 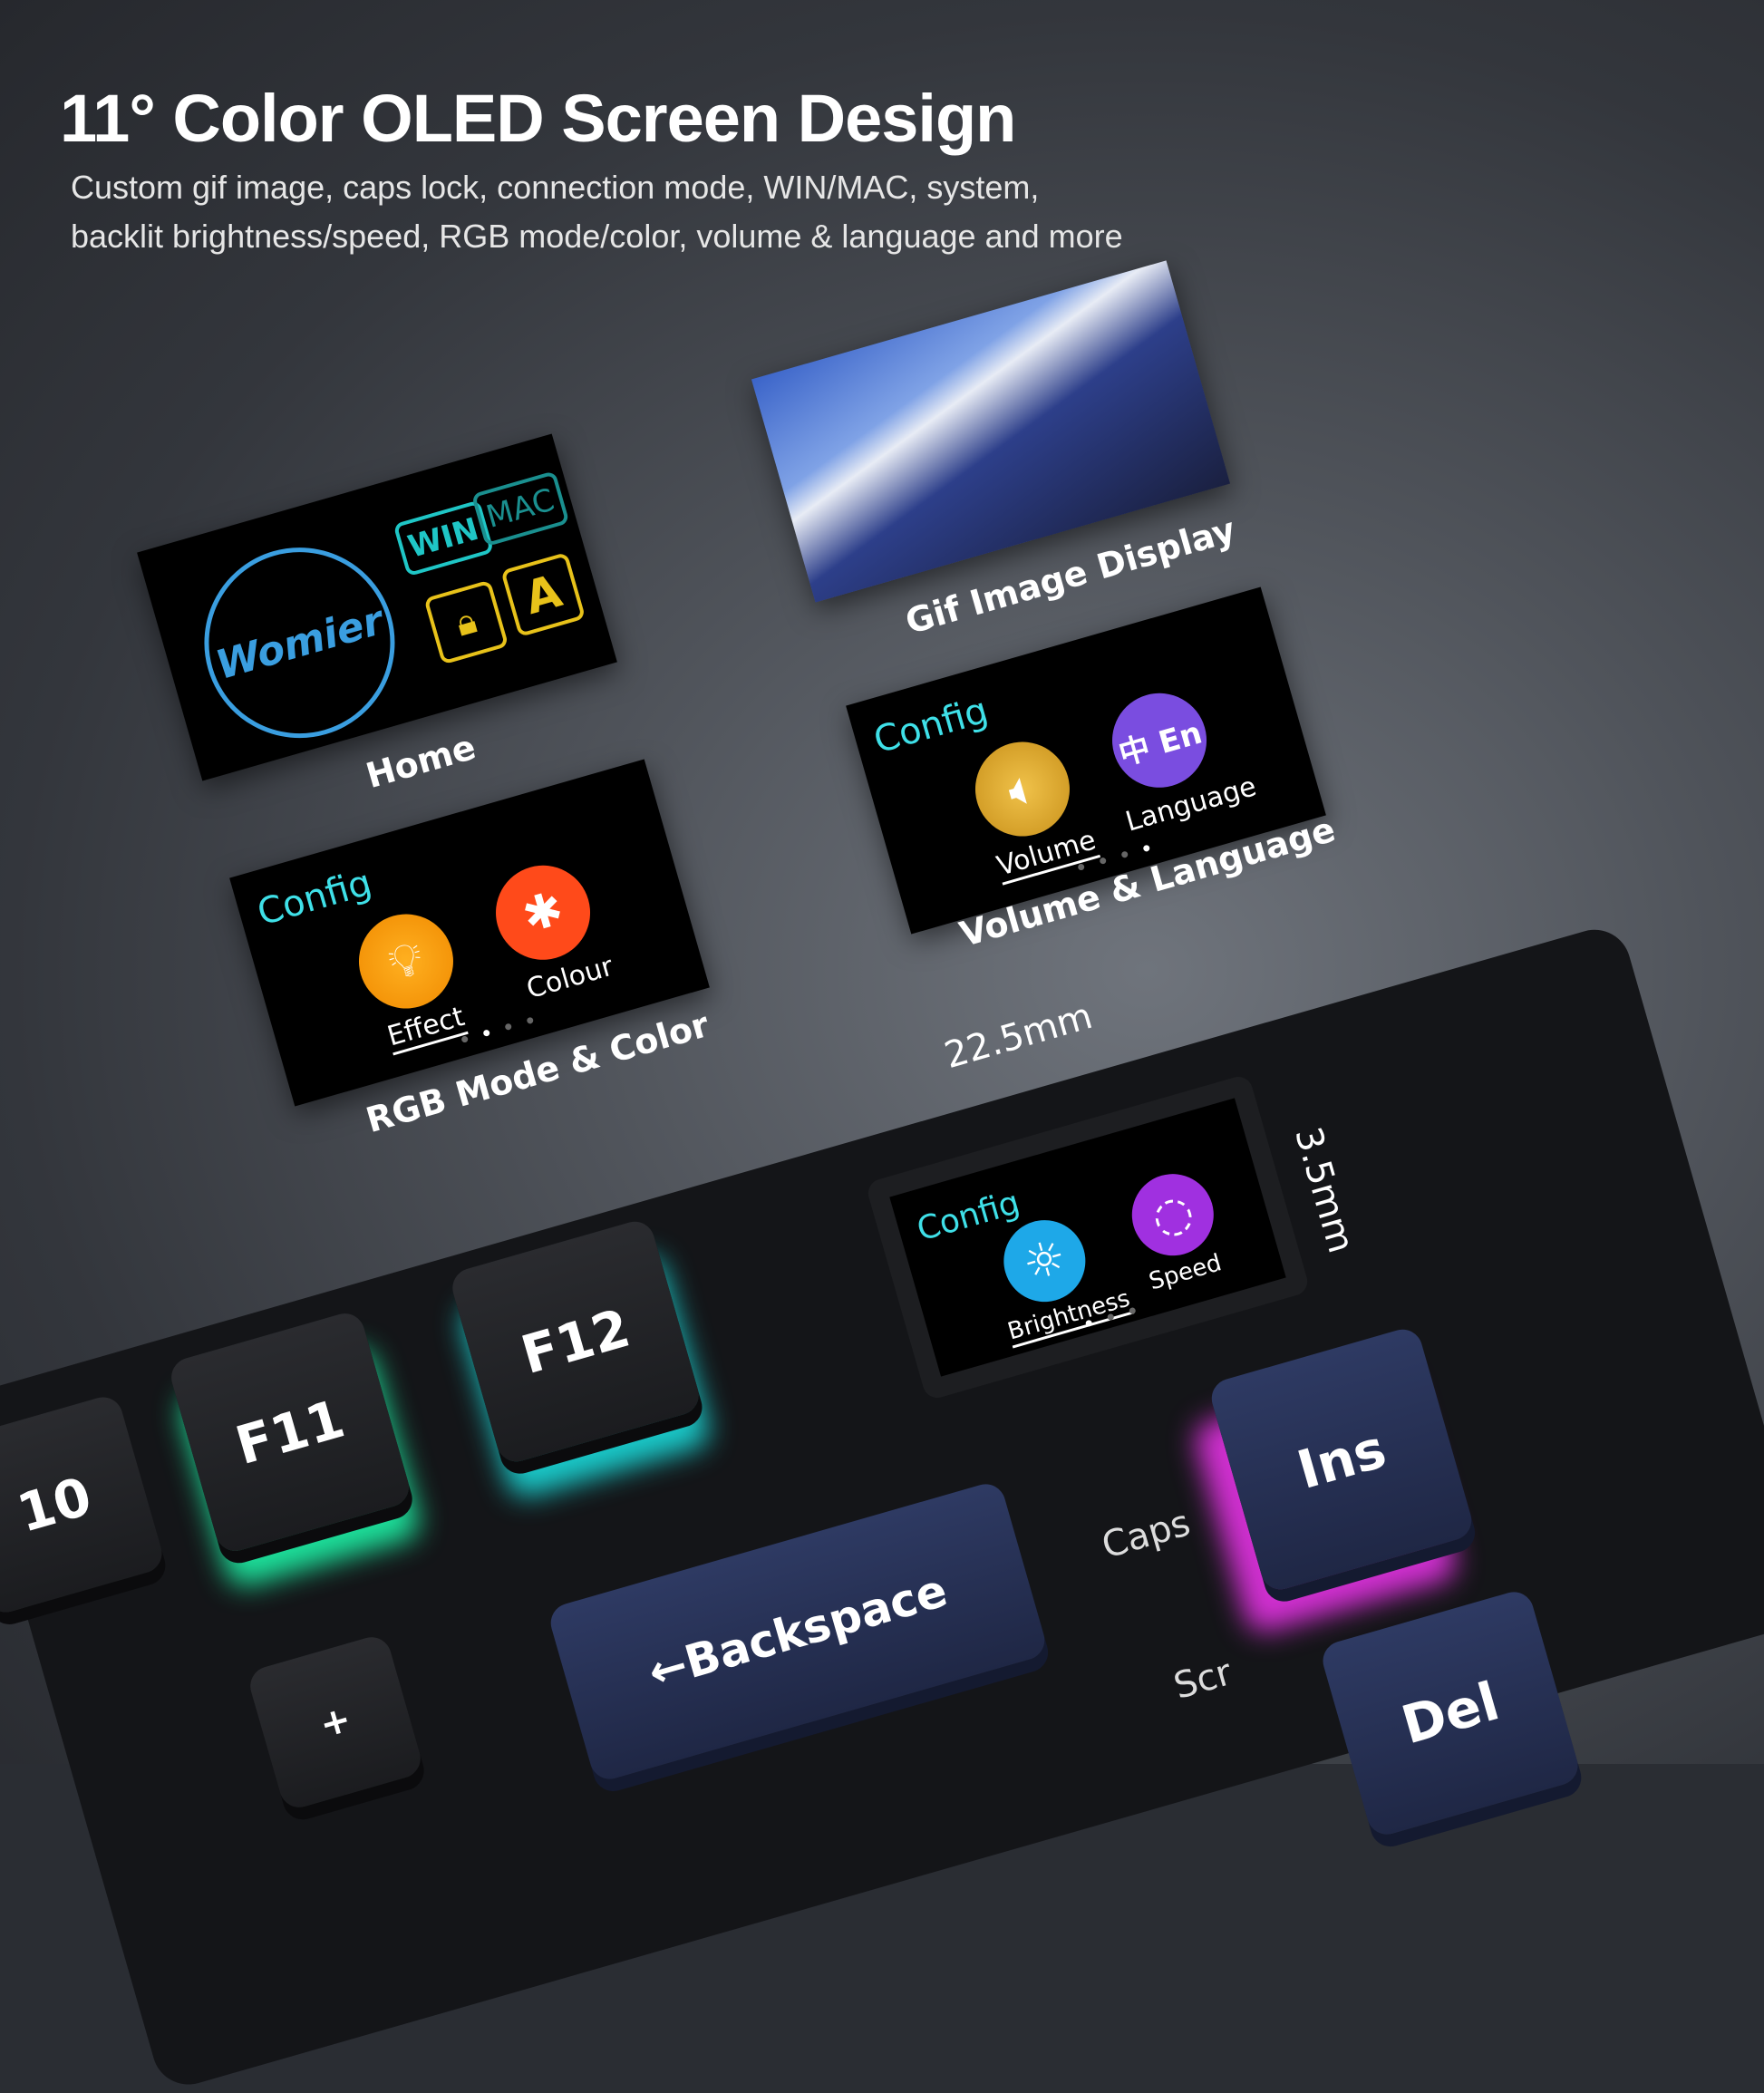 What do you see at coordinates (300, 643) in the screenshot?
I see `womier-logo: Womier` at bounding box center [300, 643].